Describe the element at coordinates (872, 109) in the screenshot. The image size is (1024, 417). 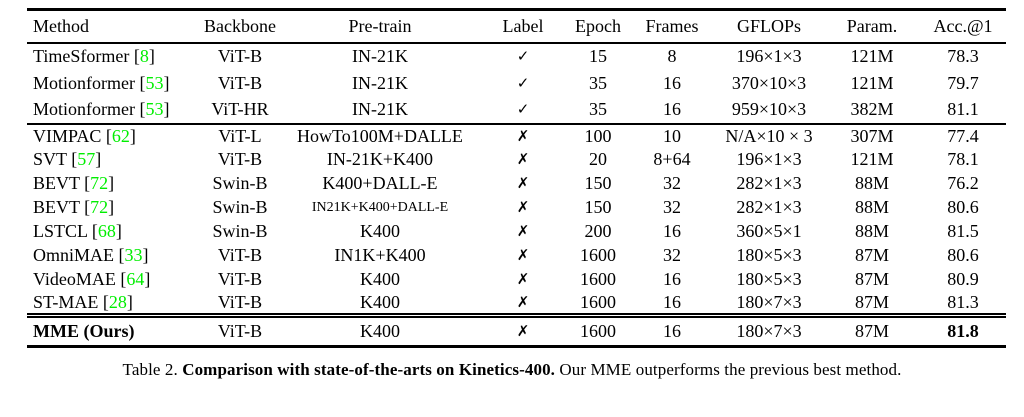
I see `param-cell: 382M` at that location.